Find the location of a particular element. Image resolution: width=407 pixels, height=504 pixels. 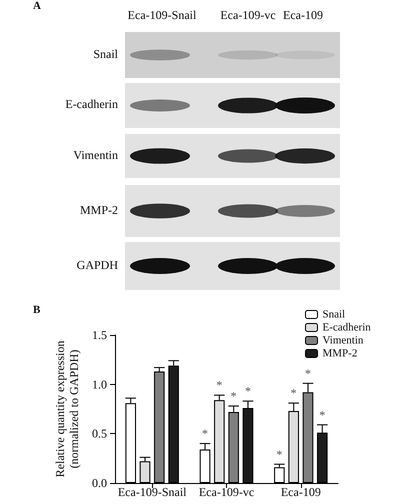

y-tick-label: 1.0 is located at coordinates (99, 384).